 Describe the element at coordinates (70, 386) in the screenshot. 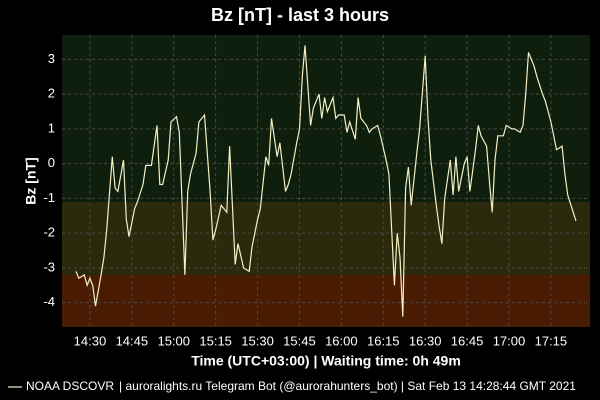

I see `legend-label: NOAA DSCOVR` at that location.